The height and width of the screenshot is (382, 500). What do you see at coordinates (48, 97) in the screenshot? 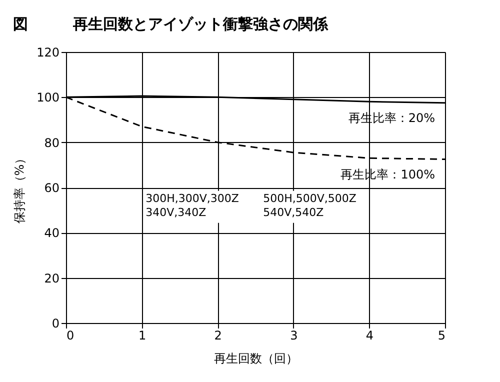
I see `y-tick-label: 100` at bounding box center [48, 97].